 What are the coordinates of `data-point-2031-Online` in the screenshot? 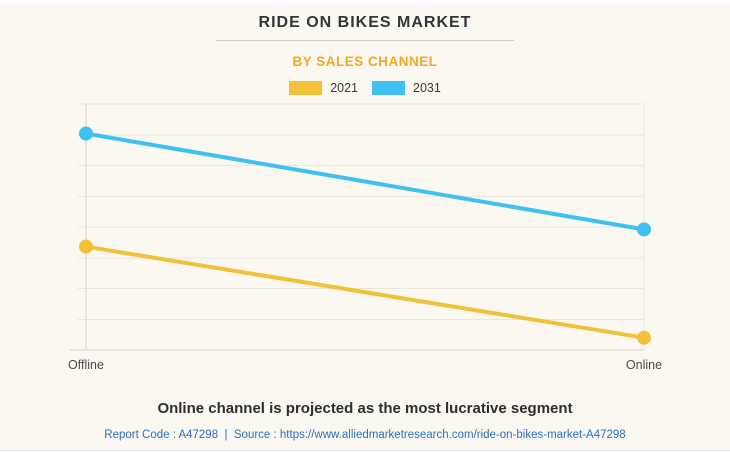 It's located at (644, 229).